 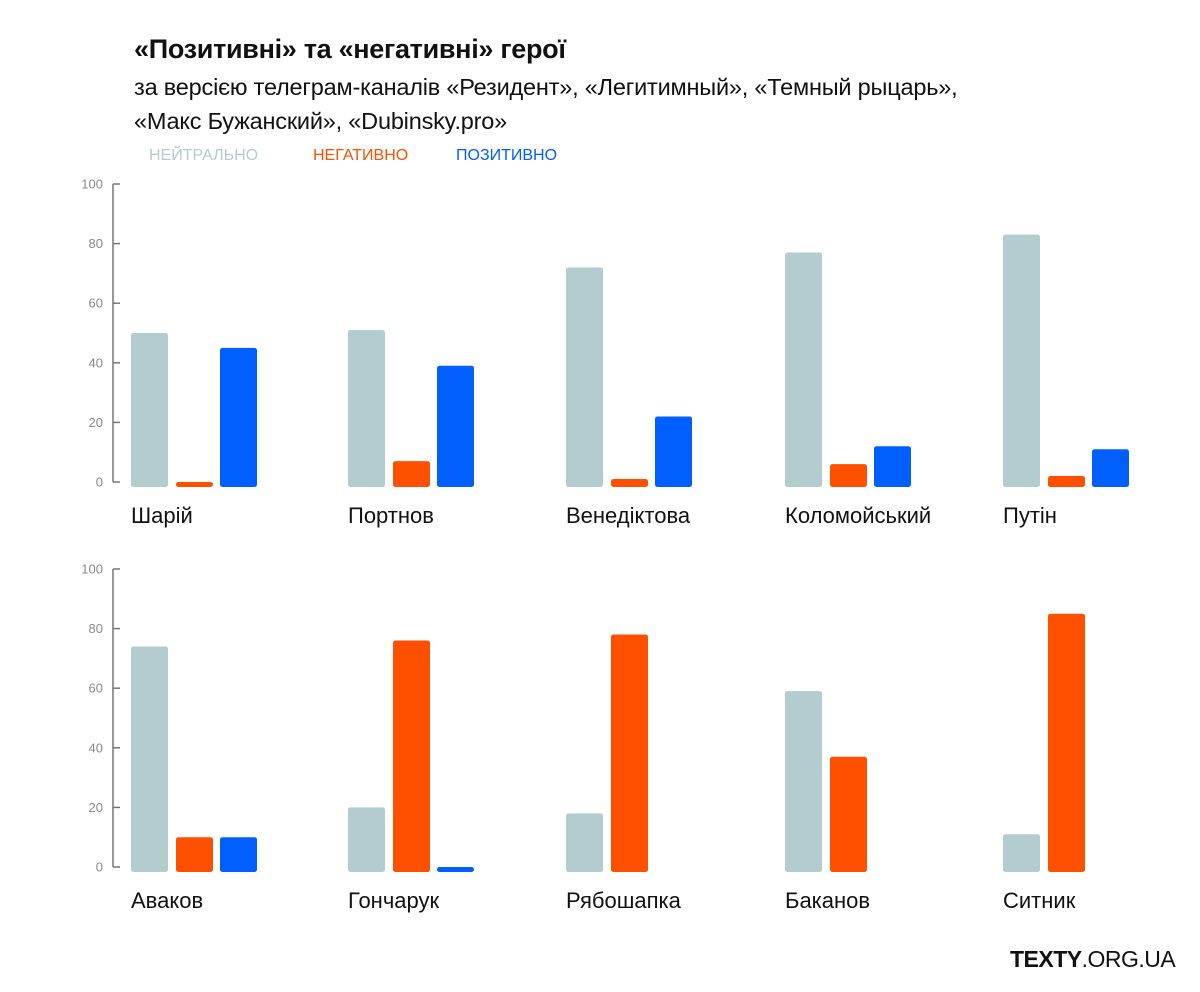 What do you see at coordinates (167, 900) in the screenshot?
I see `category-label: Аваков` at bounding box center [167, 900].